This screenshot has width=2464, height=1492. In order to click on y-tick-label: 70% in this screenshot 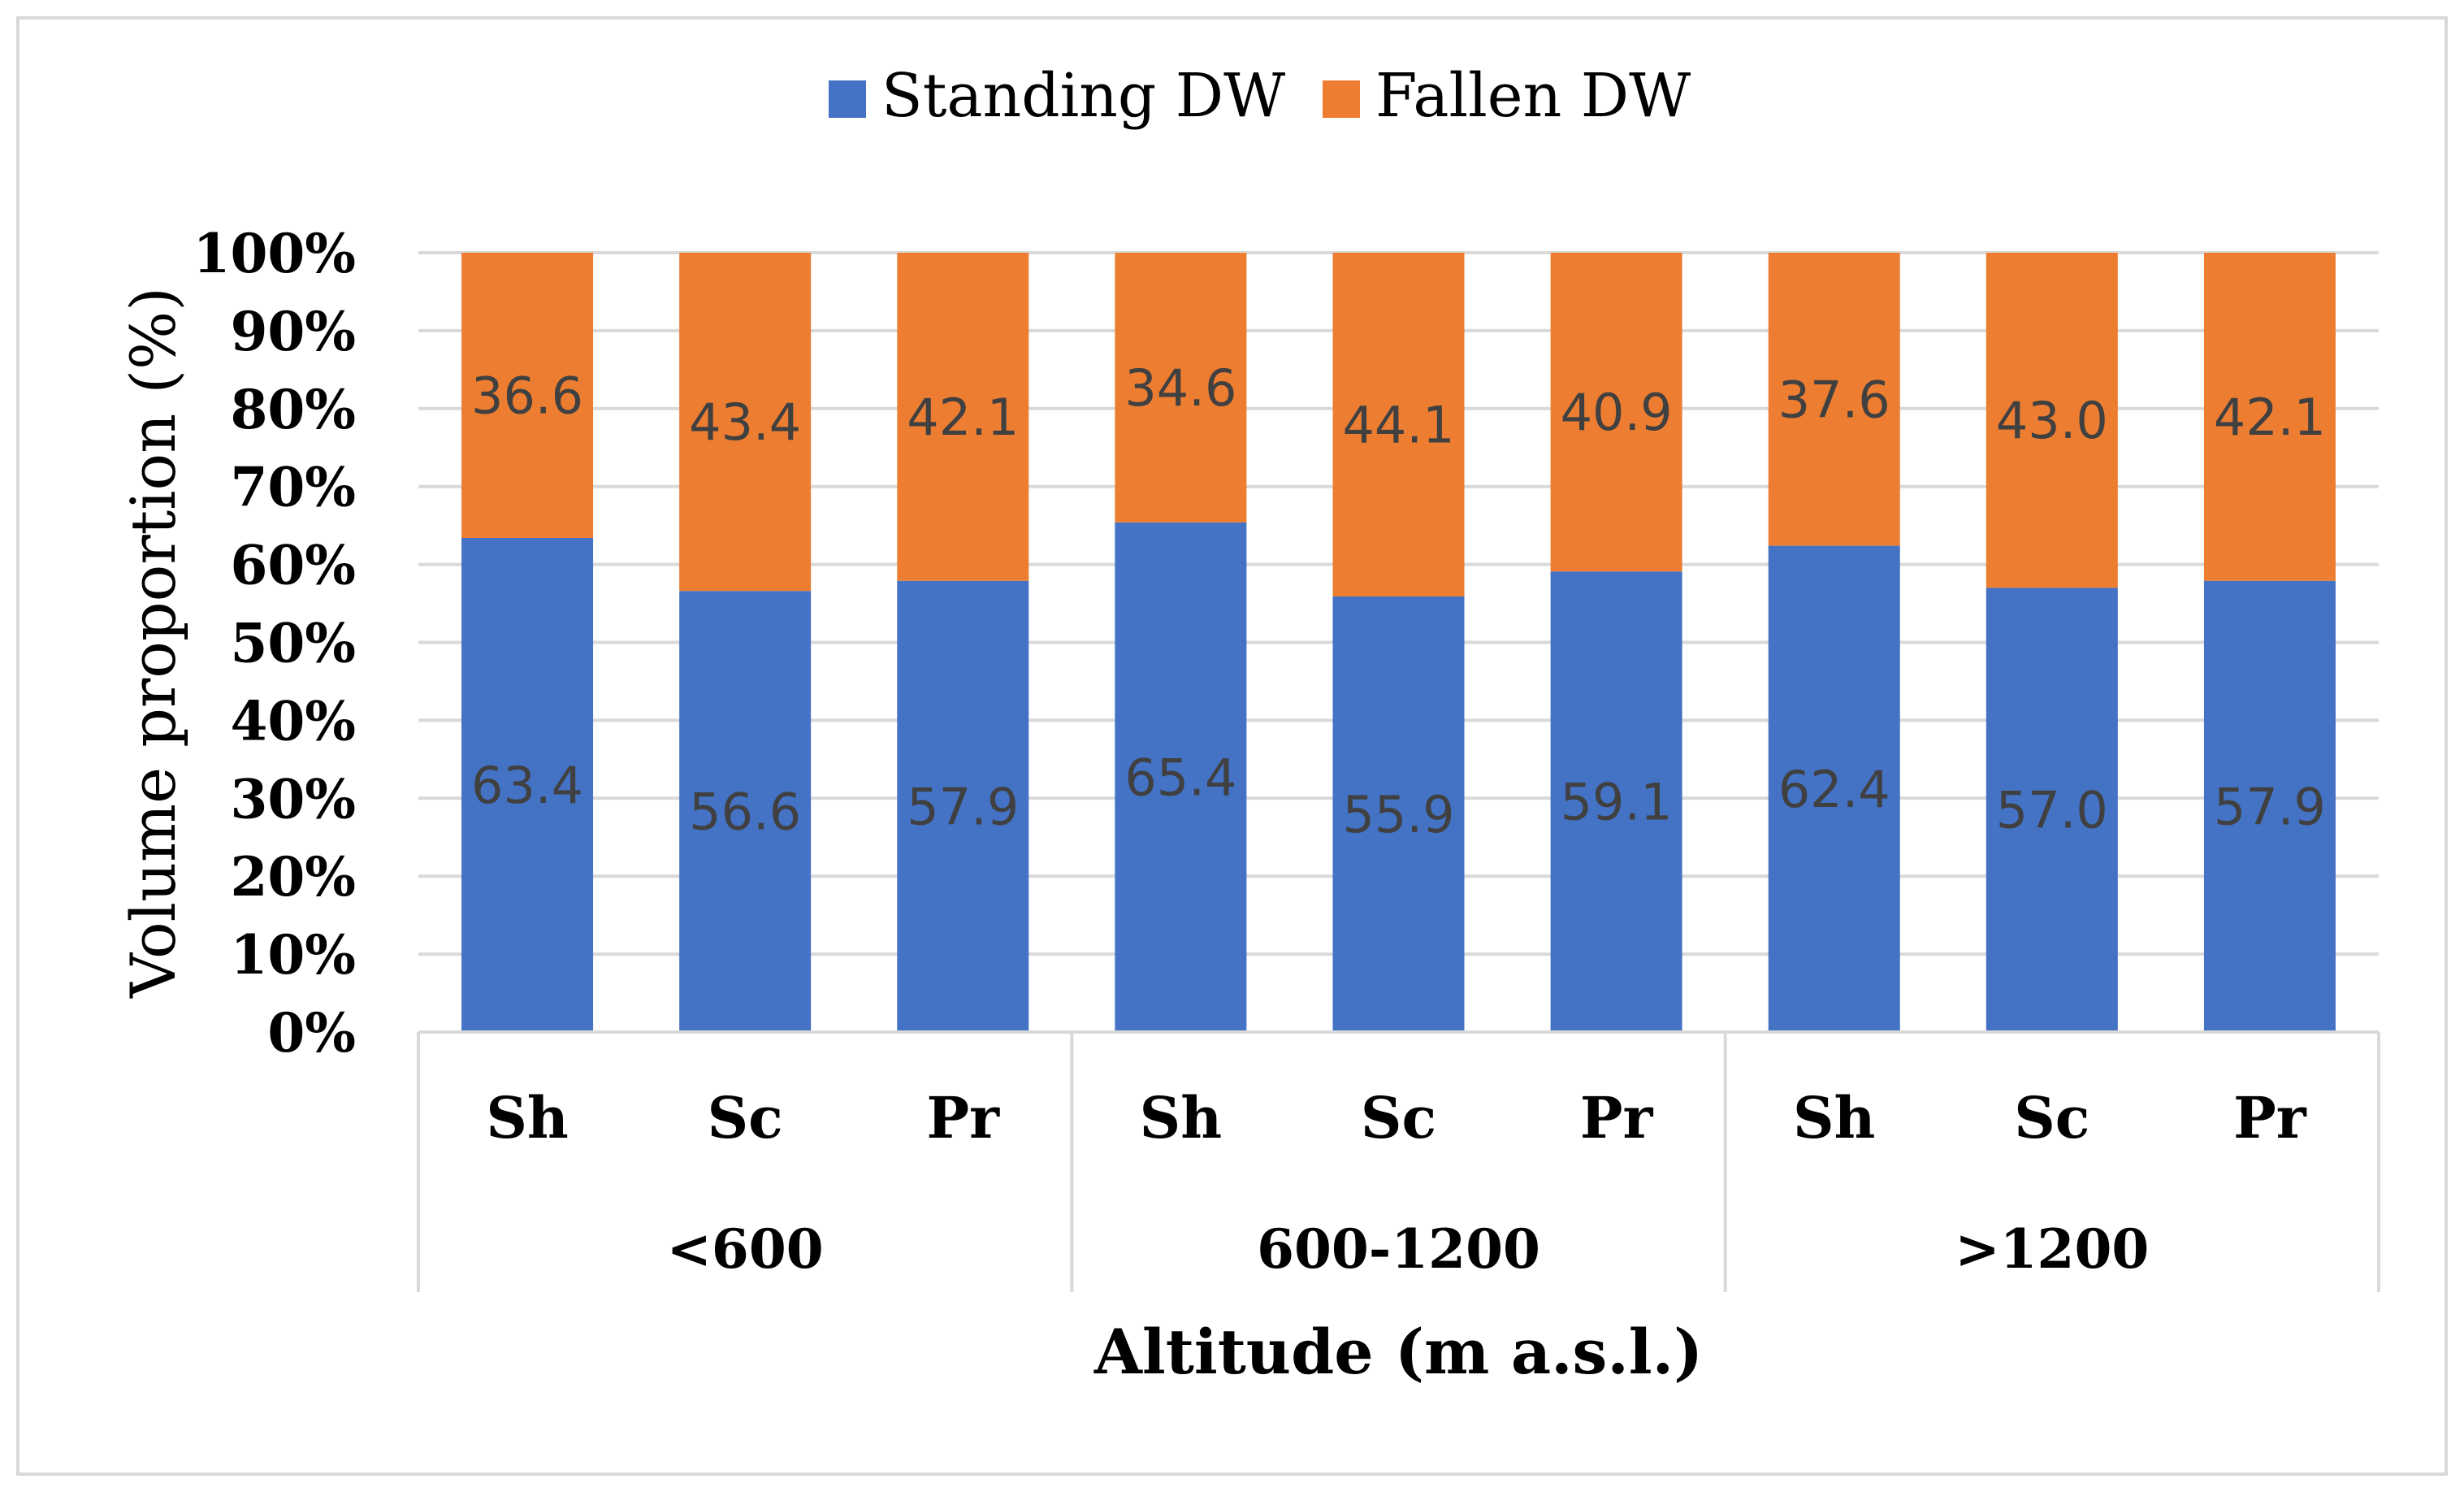, I will do `click(293, 487)`.